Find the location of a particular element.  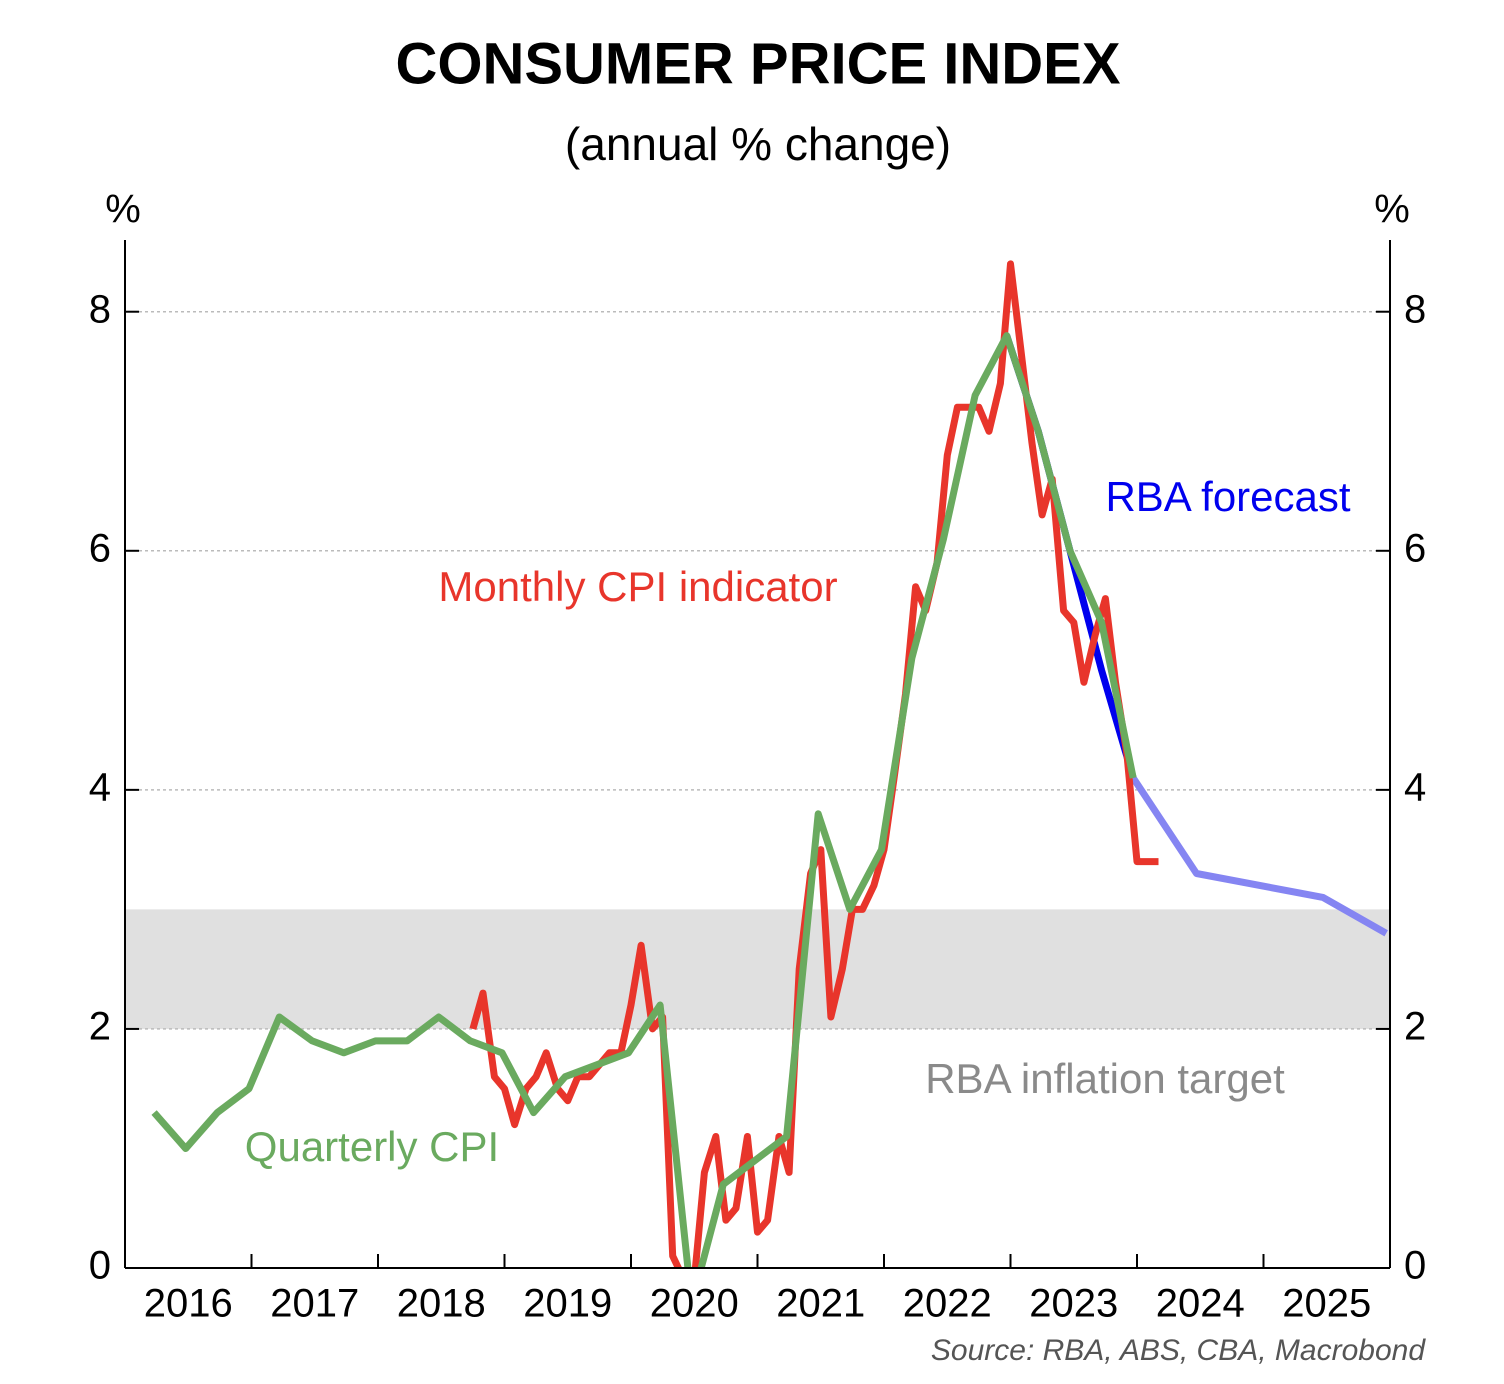

y2-unit: % is located at coordinates (1392, 210).